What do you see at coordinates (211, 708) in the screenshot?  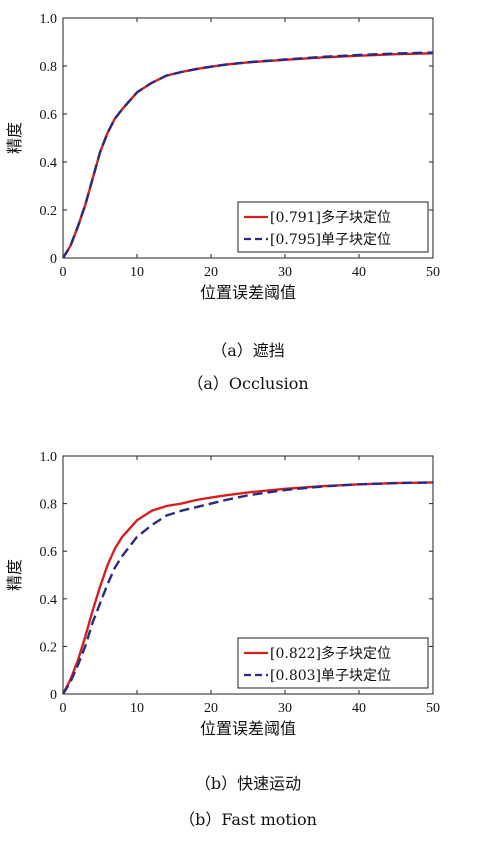 I see `chartb-x-tick-label: 20` at bounding box center [211, 708].